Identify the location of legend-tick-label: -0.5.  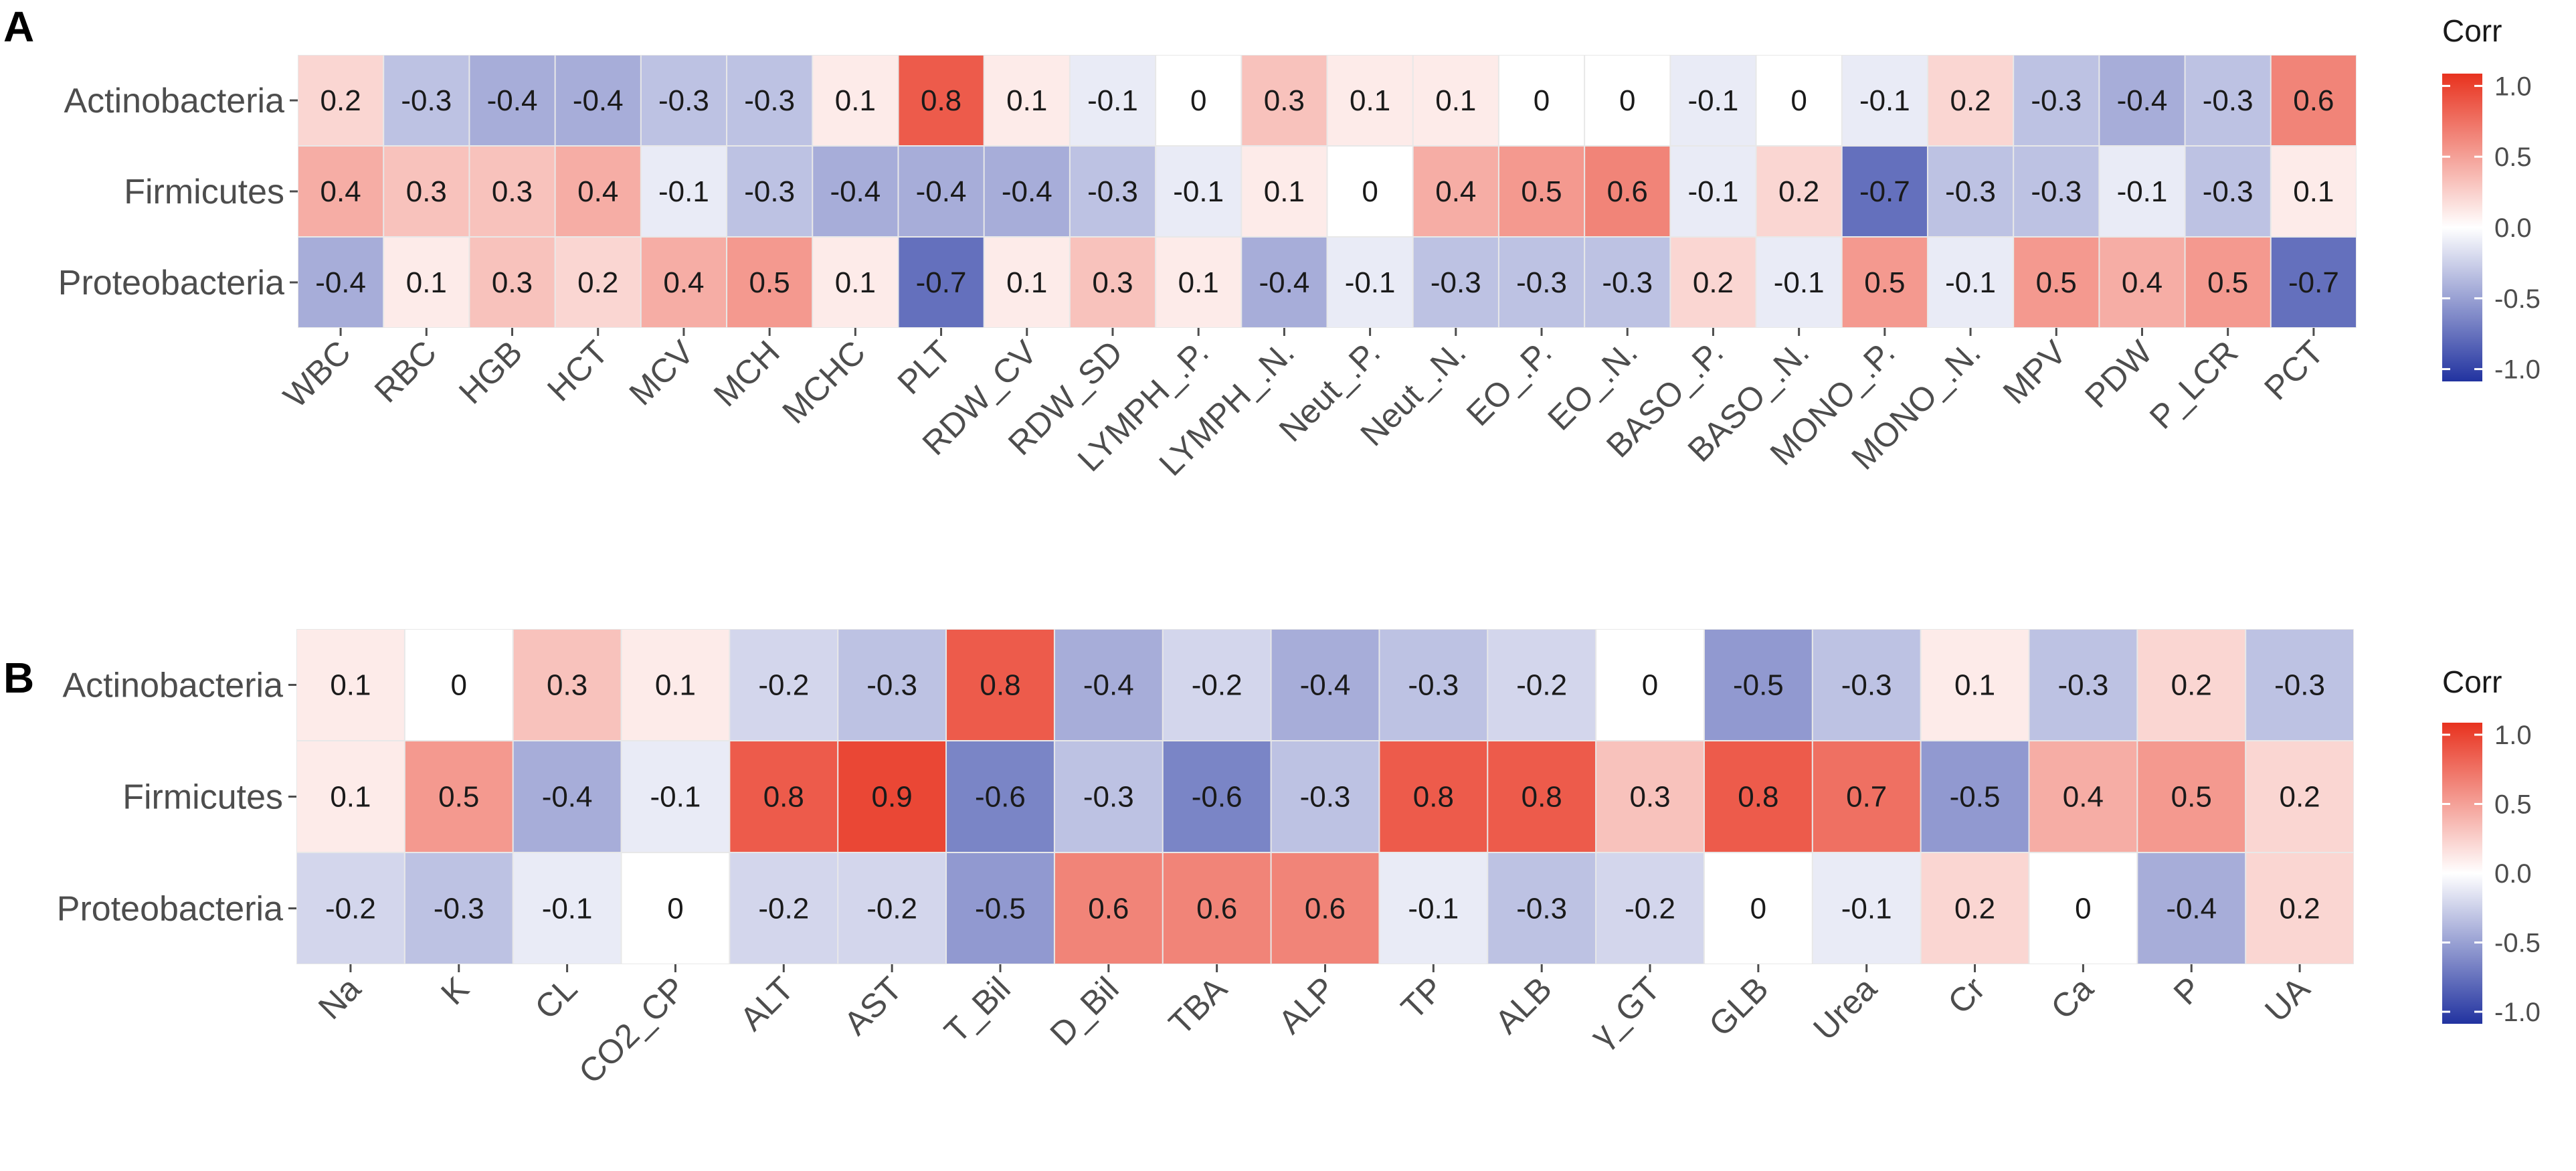
(2517, 943).